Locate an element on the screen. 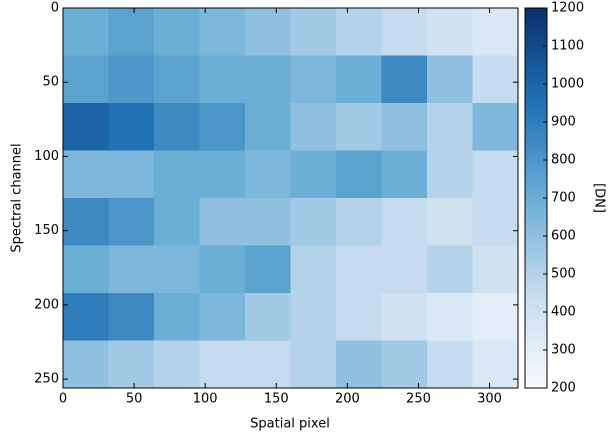 This screenshot has height=439, width=611. y-axis-label: Spectral channel is located at coordinates (17, 197).